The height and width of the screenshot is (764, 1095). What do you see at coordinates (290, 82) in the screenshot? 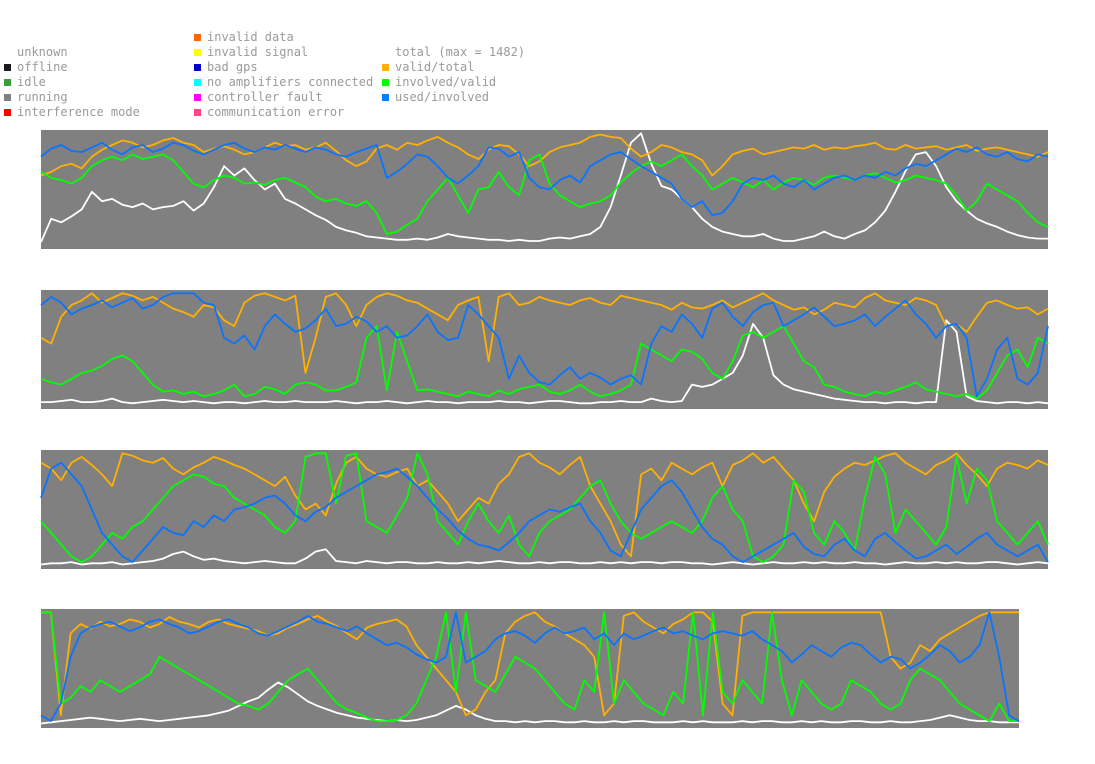
I see `legend-label: no amplifiers connected` at bounding box center [290, 82].